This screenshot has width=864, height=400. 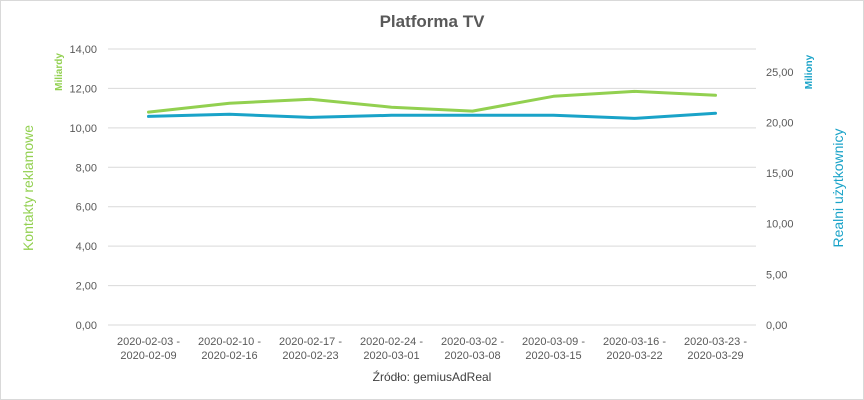 What do you see at coordinates (148, 349) in the screenshot?
I see `x-tick-label: 2020-02-03 -2020-02-09` at bounding box center [148, 349].